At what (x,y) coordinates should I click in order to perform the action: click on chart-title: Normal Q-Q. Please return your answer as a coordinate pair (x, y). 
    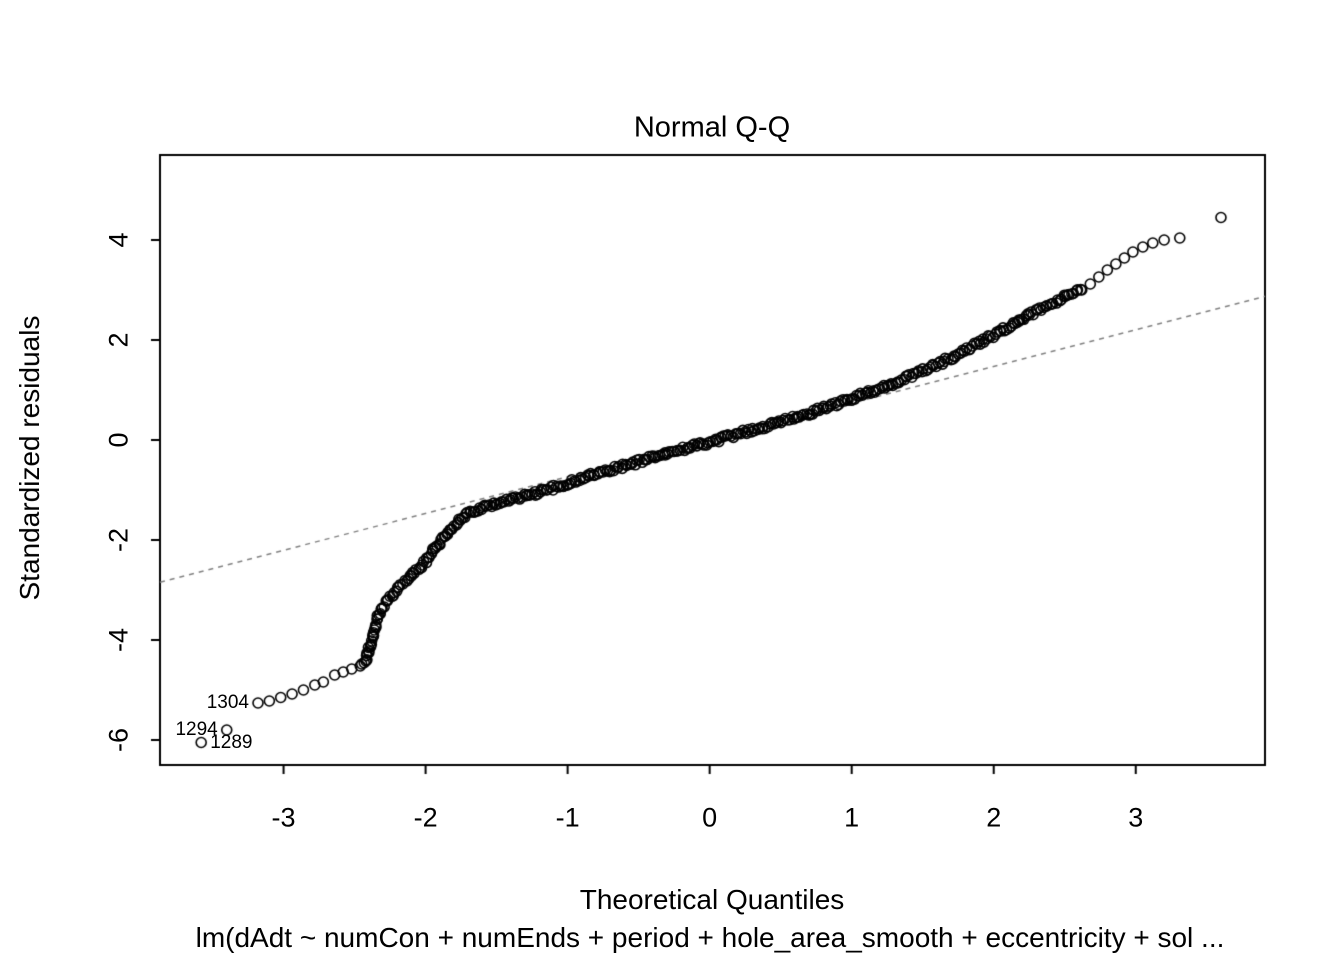
    Looking at the image, I should click on (712, 127).